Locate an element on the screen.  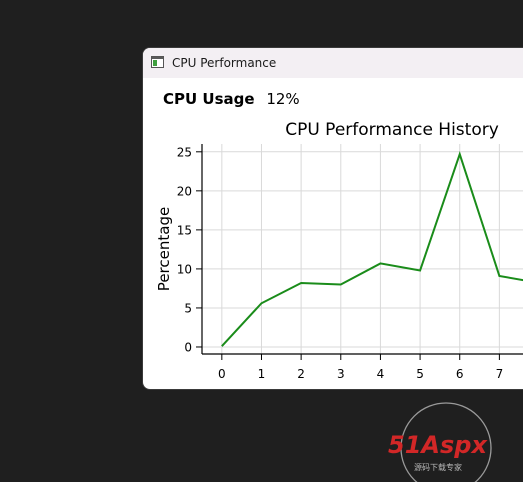
x-tick-label: 3 is located at coordinates (341, 374).